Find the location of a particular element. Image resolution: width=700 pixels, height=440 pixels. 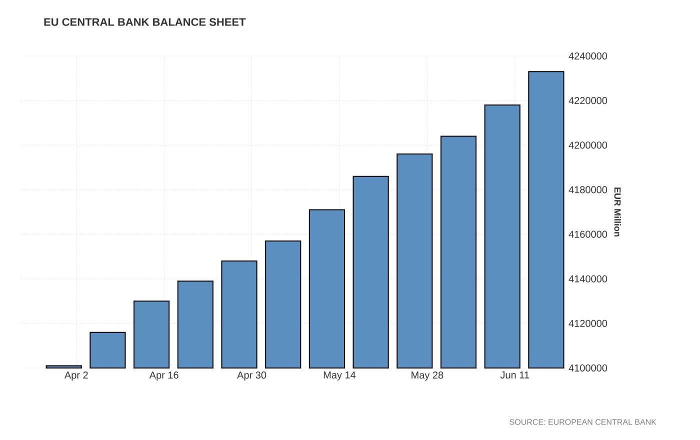

y-tick-label: 4160000 is located at coordinates (588, 234).